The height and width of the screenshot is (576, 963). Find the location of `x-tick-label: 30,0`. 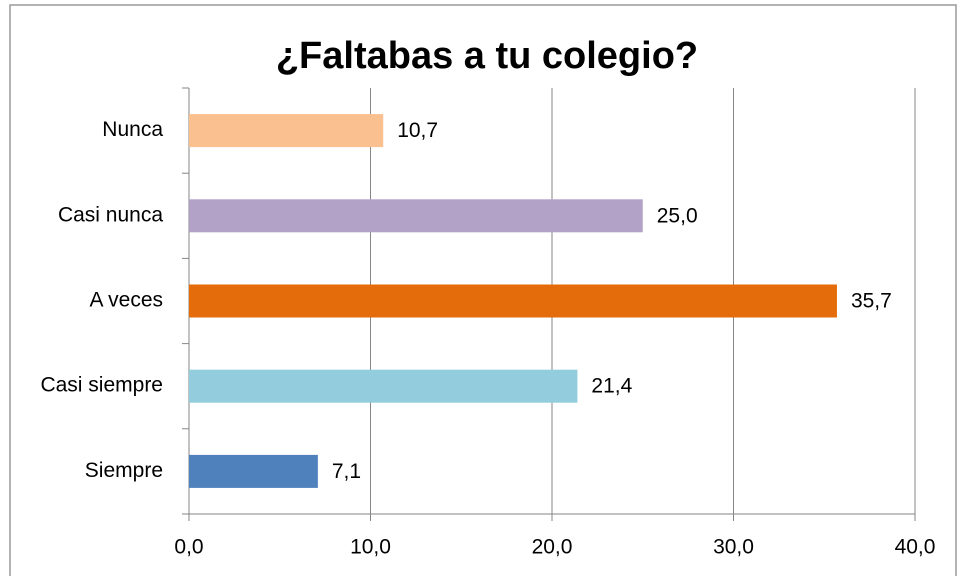

x-tick-label: 30,0 is located at coordinates (733, 547).